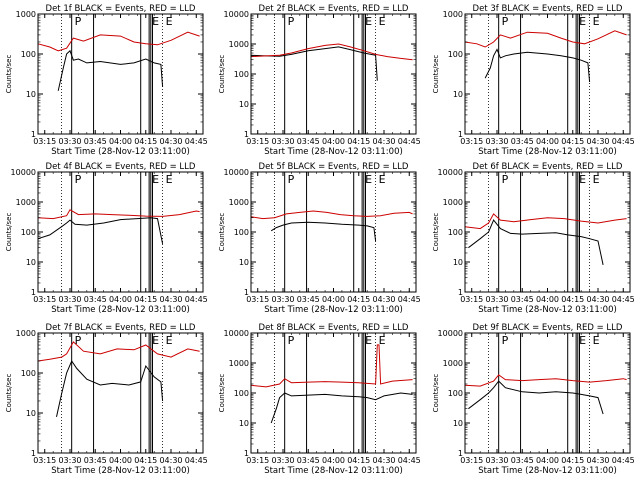  Describe the element at coordinates (548, 167) in the screenshot. I see `panel-title: Det 6f BLACK = Events, RED = LLD` at that location.